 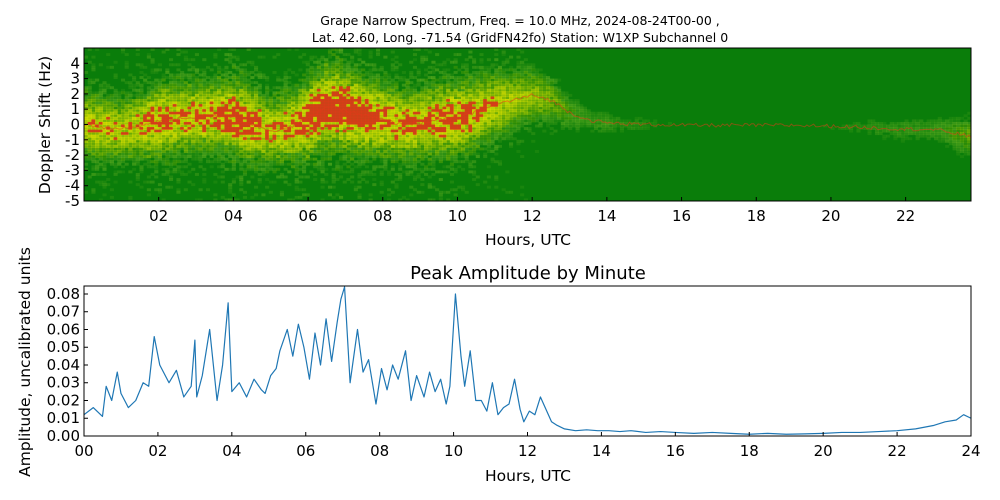 What do you see at coordinates (72, 201) in the screenshot?
I see `spectrogram-y-tick-label: -5` at bounding box center [72, 201].